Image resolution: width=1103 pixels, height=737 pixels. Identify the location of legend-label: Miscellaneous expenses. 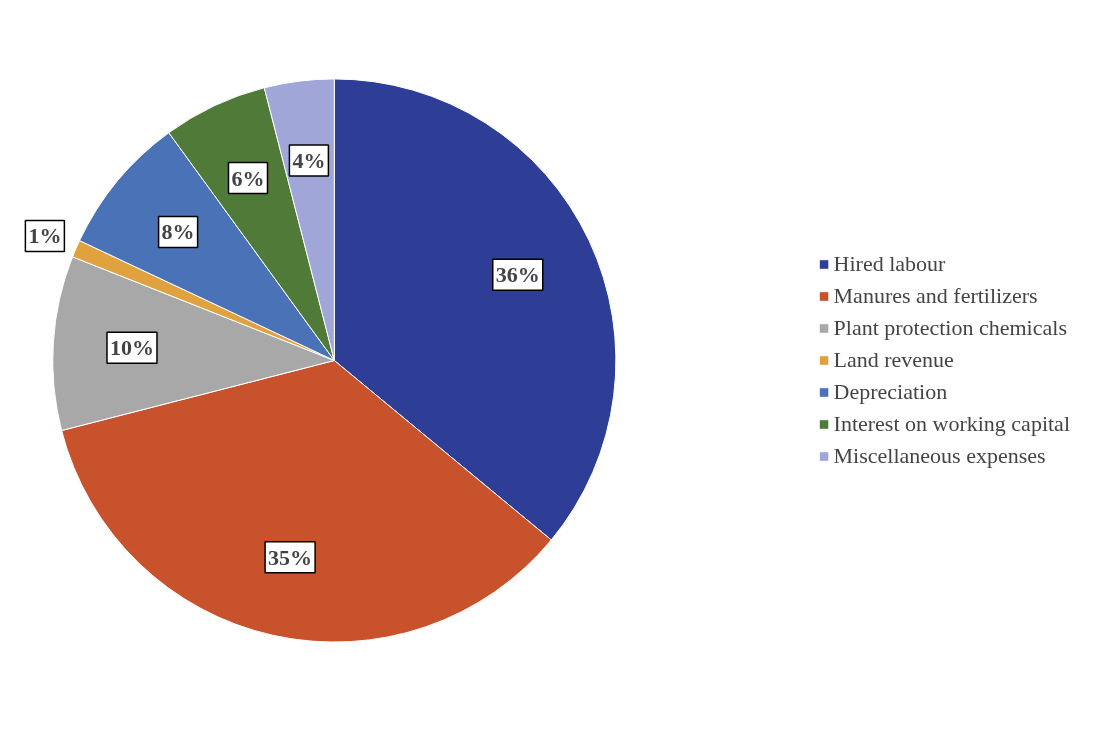
(939, 456).